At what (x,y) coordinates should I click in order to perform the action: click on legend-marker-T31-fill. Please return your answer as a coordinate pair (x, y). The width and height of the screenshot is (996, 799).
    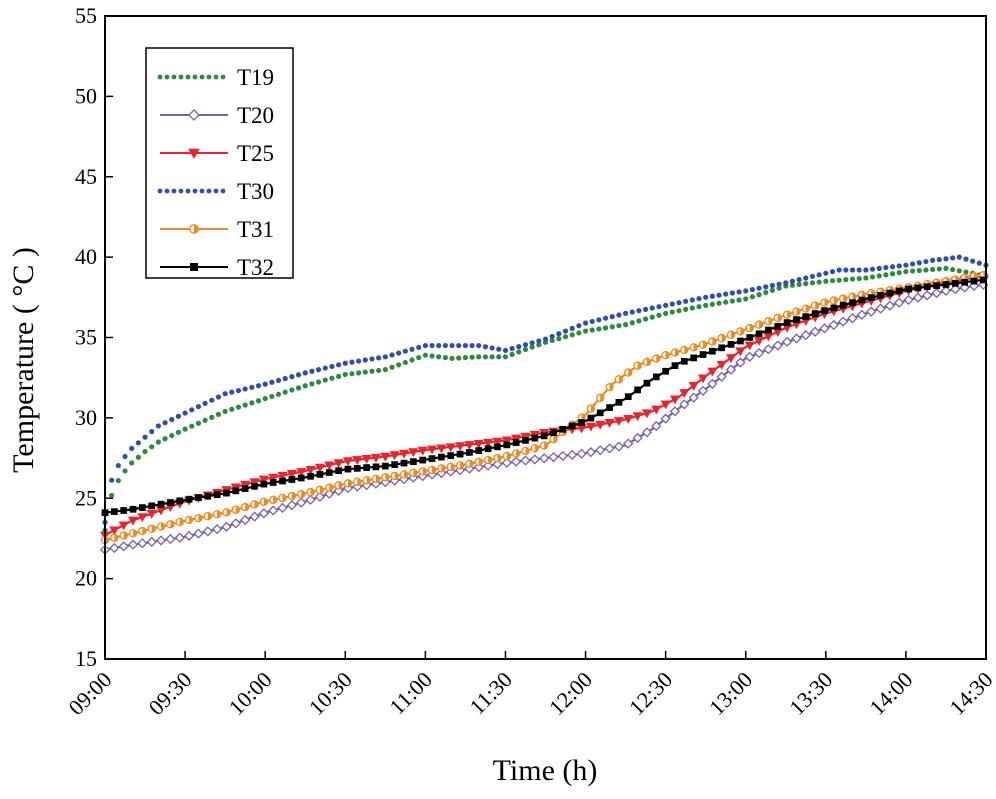
    Looking at the image, I should click on (196, 229).